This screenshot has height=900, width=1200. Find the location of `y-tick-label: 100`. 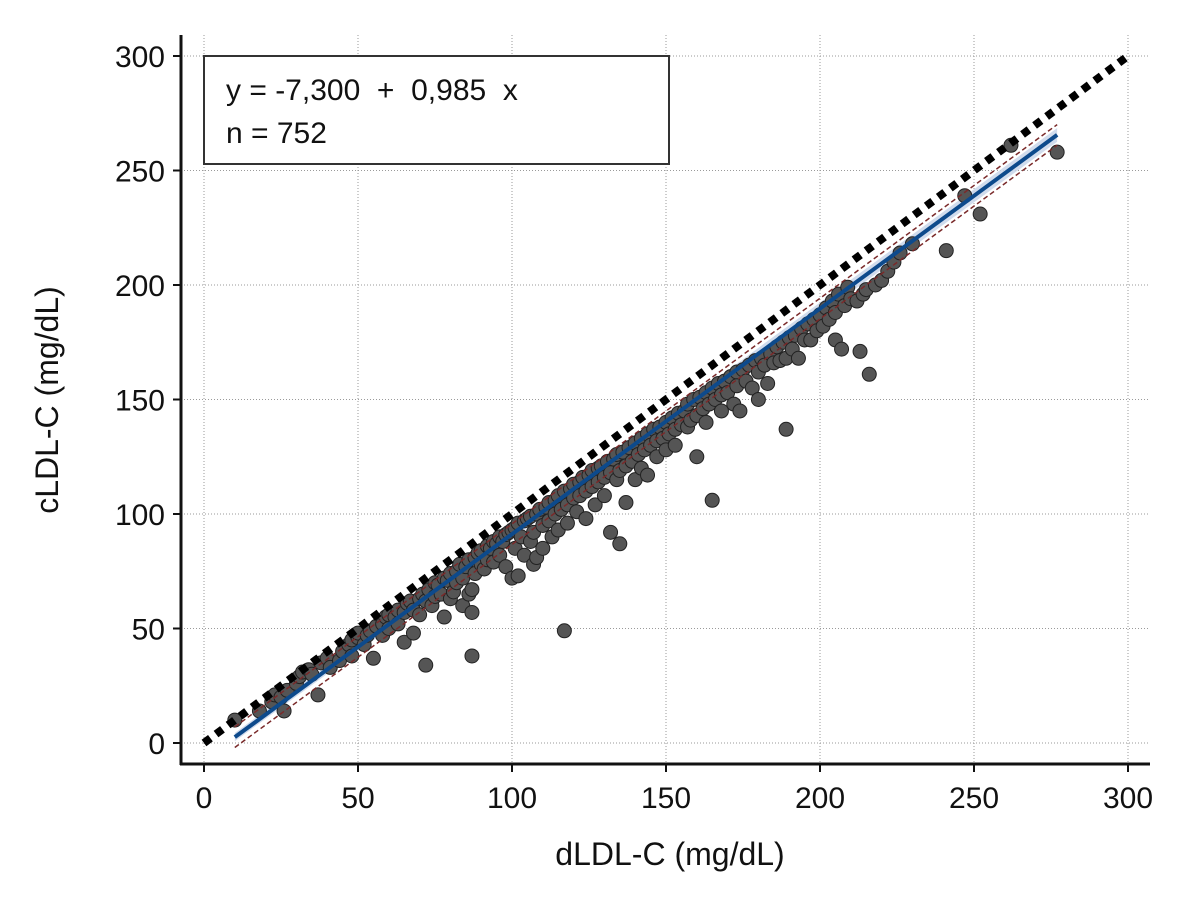

y-tick-label: 100 is located at coordinates (140, 515).